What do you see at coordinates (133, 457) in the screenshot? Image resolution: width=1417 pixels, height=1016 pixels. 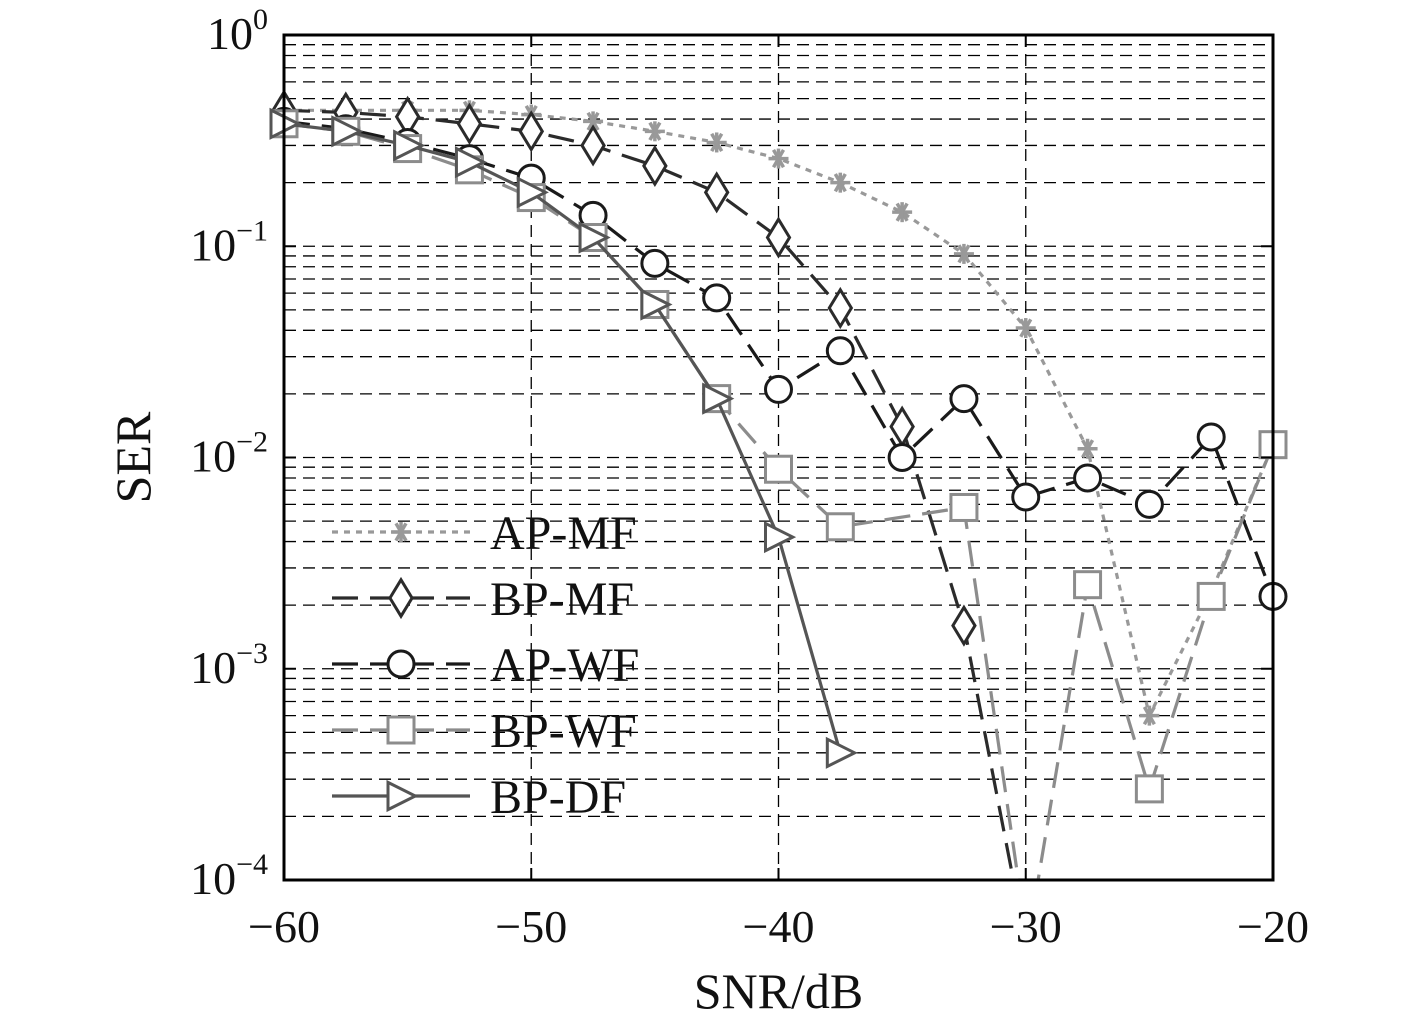 I see `y-axis-label: SER` at bounding box center [133, 457].